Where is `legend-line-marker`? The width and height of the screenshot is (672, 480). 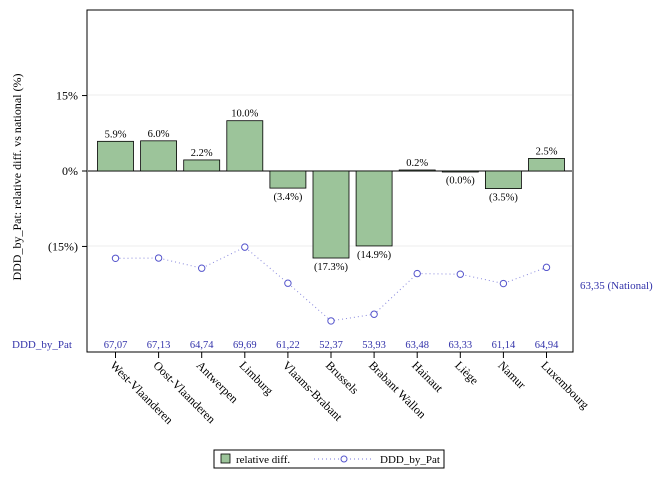 legend-line-marker is located at coordinates (344, 459).